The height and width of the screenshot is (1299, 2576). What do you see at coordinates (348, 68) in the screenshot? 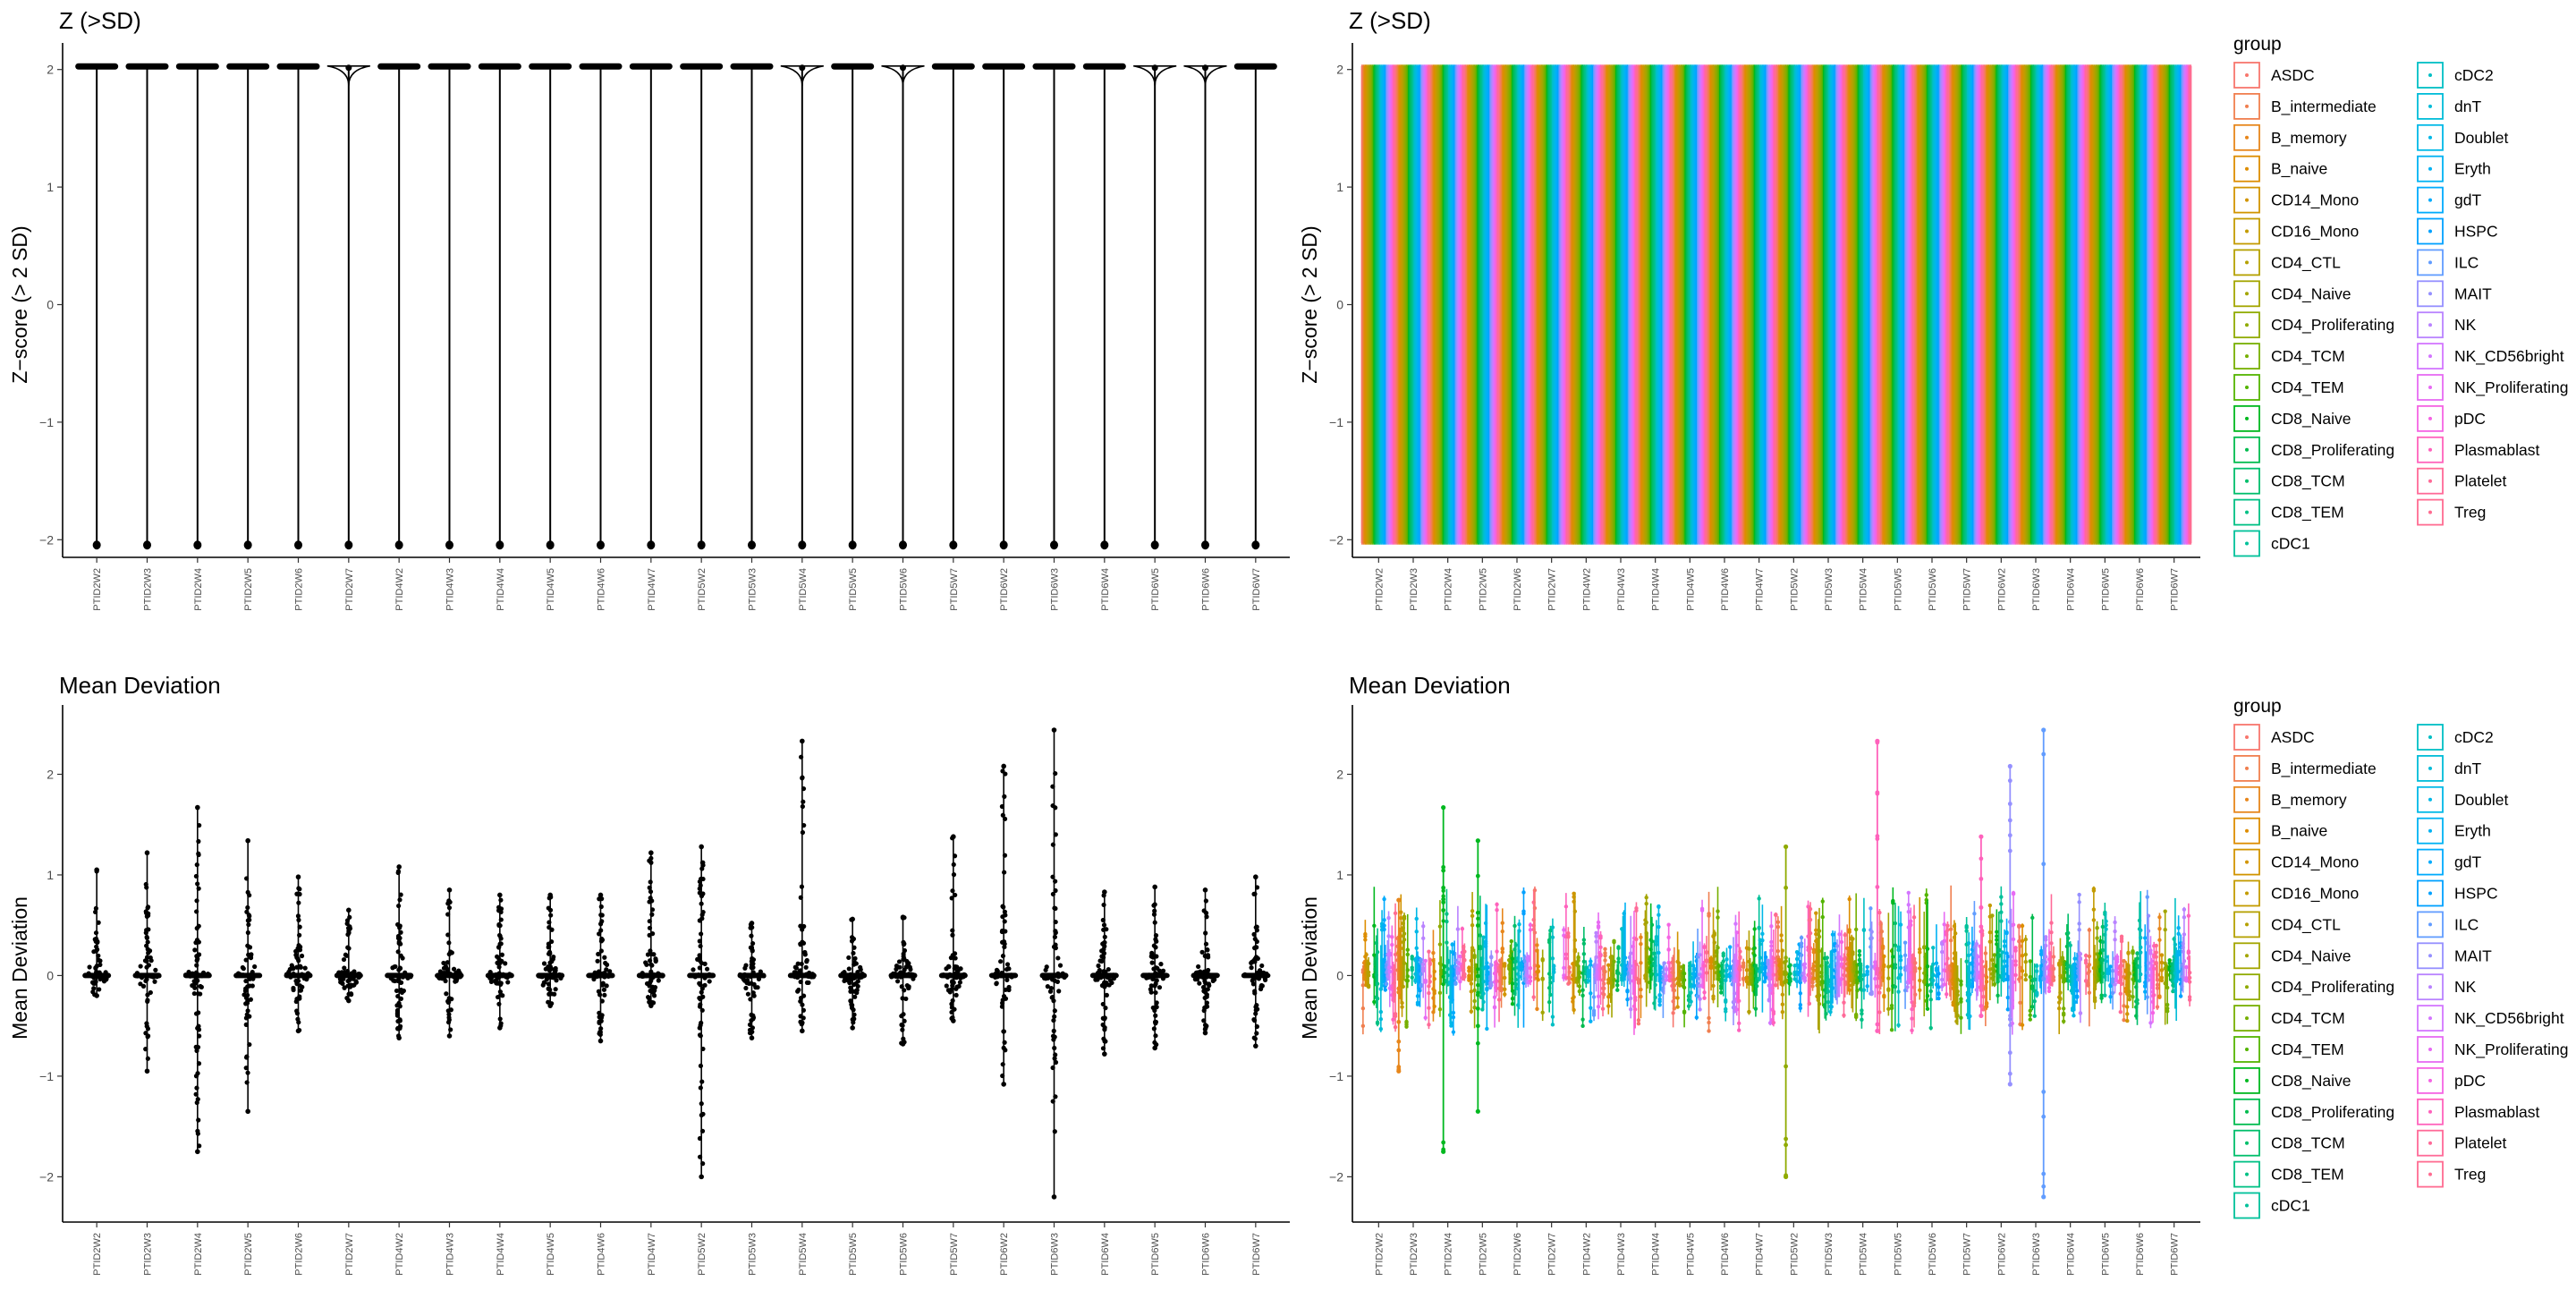
I see `violin-point` at bounding box center [348, 68].